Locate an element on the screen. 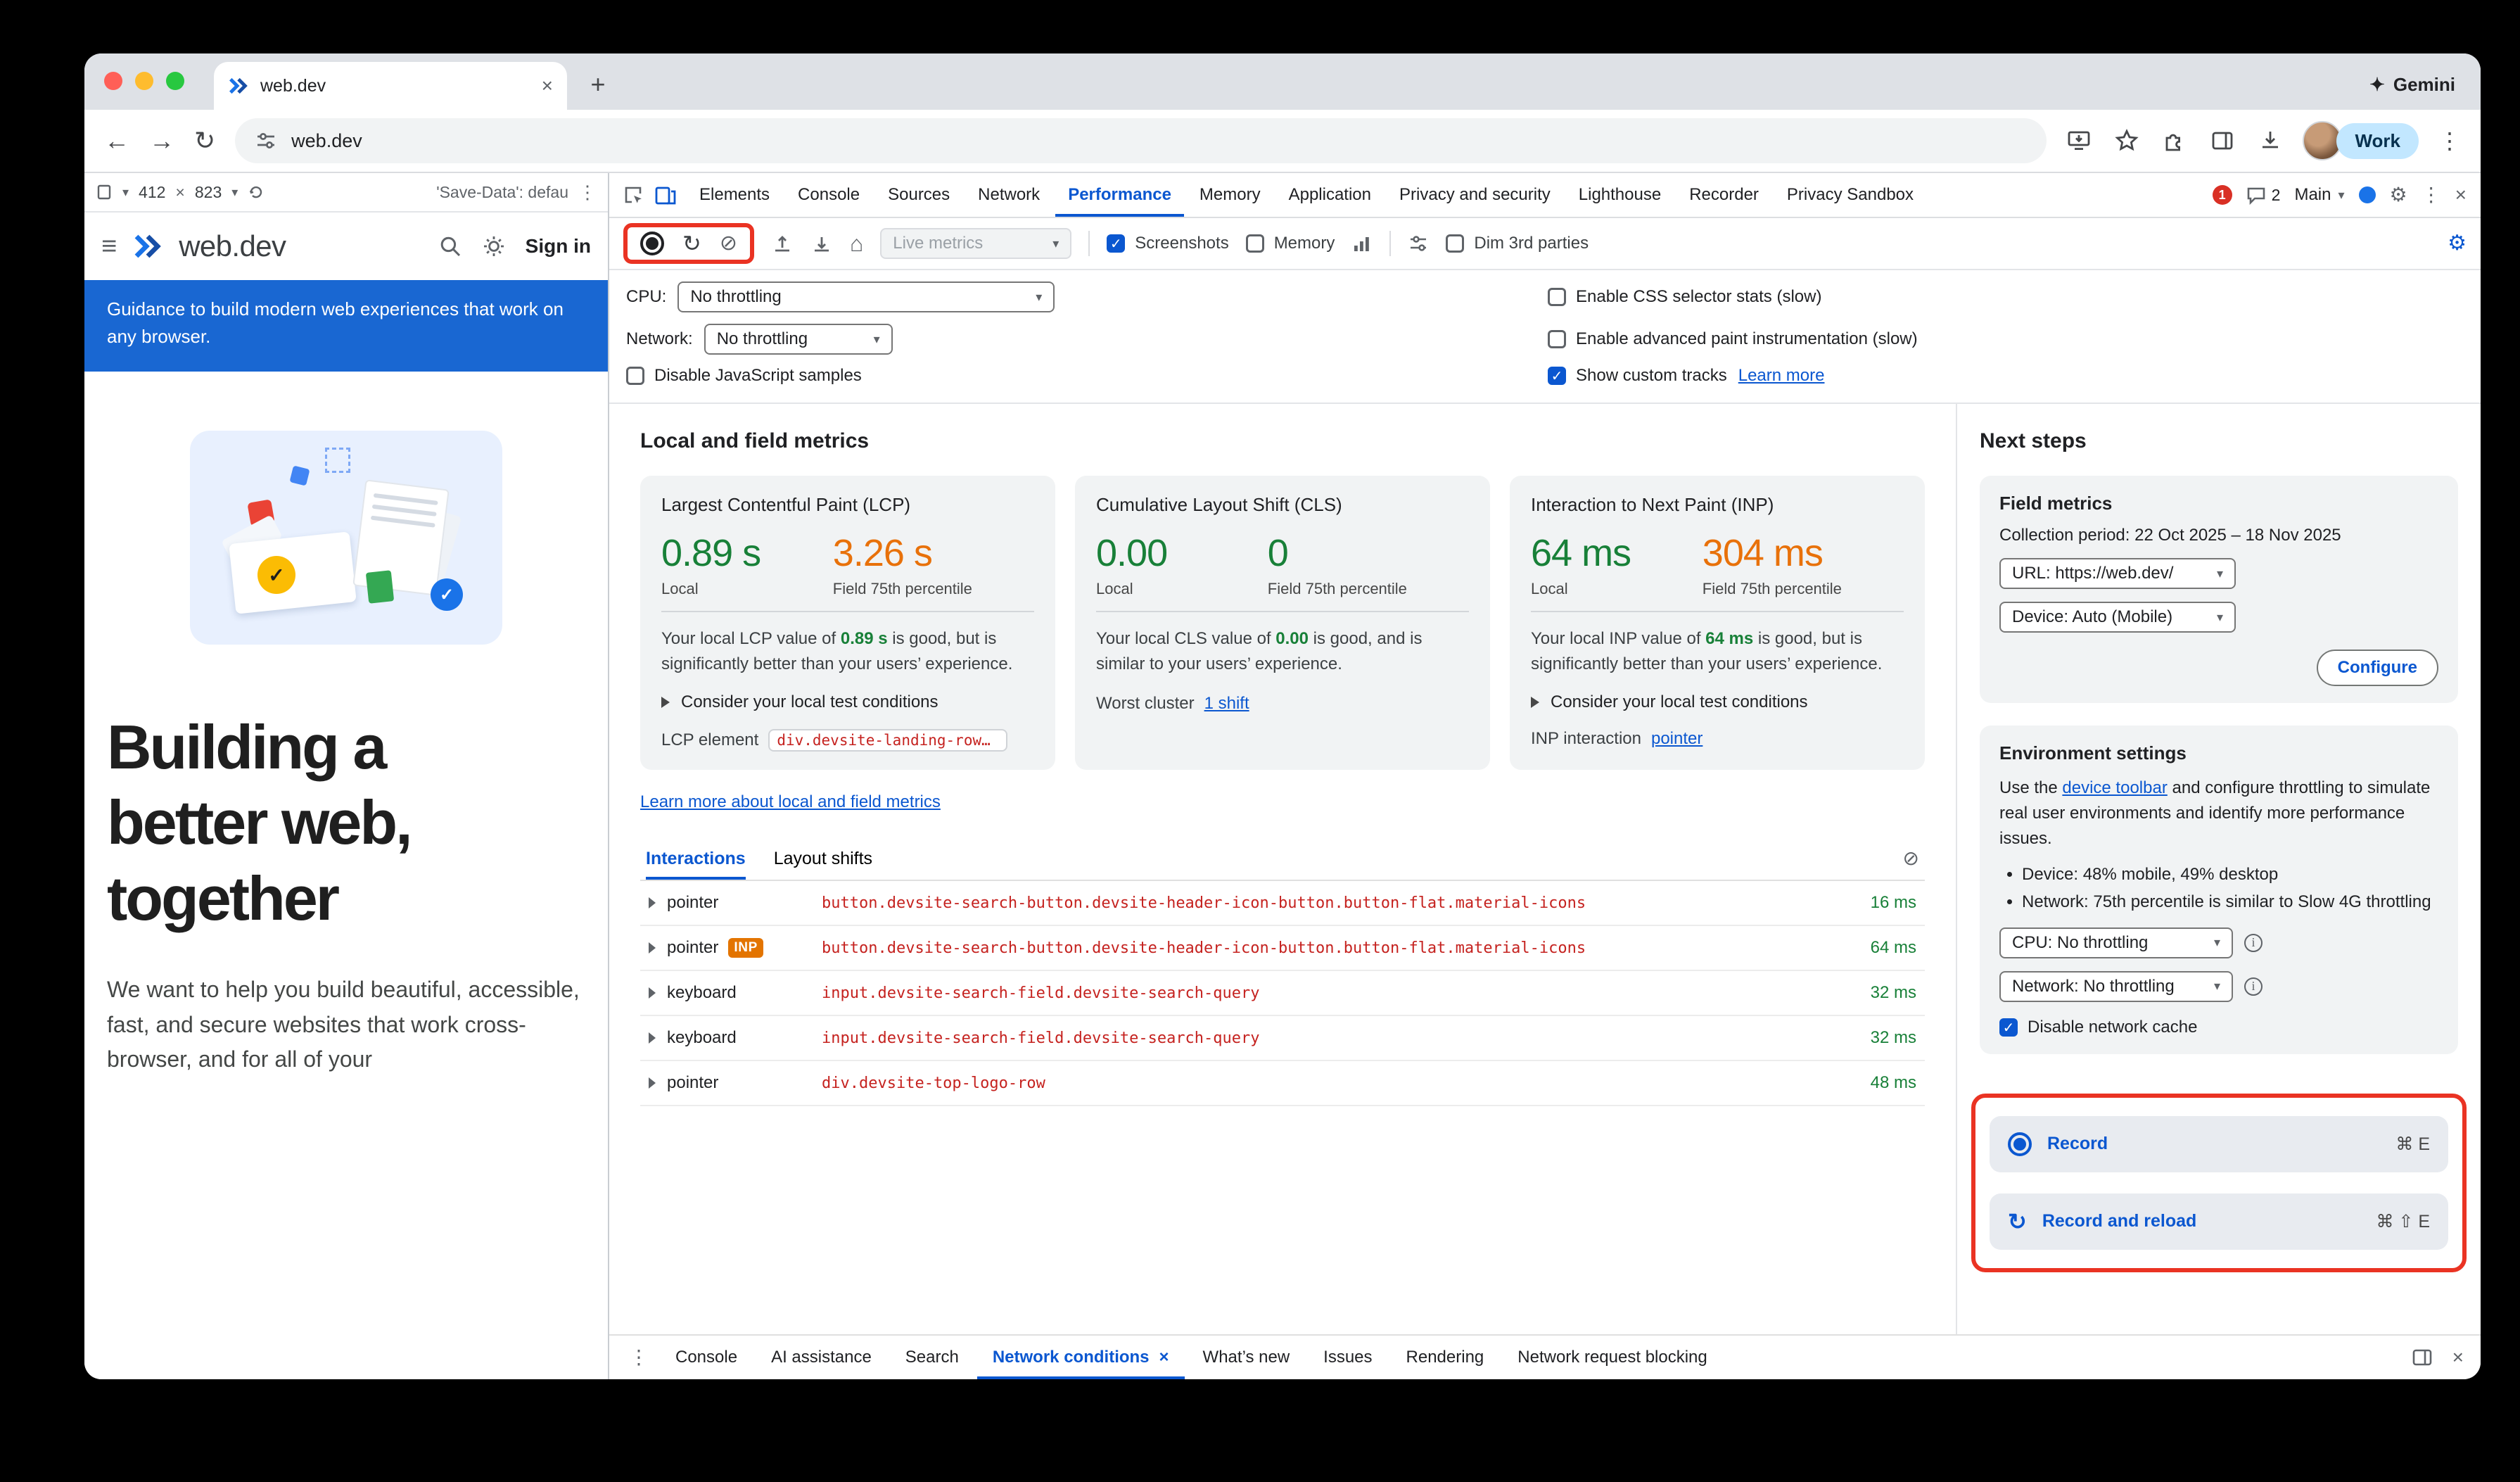 This screenshot has height=1482, width=2520. inspect-icon is located at coordinates (633, 195).